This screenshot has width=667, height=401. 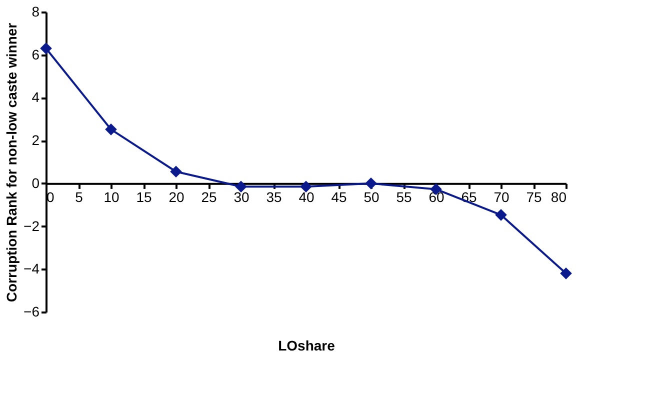 What do you see at coordinates (404, 196) in the screenshot?
I see `x-tick-label: 55` at bounding box center [404, 196].